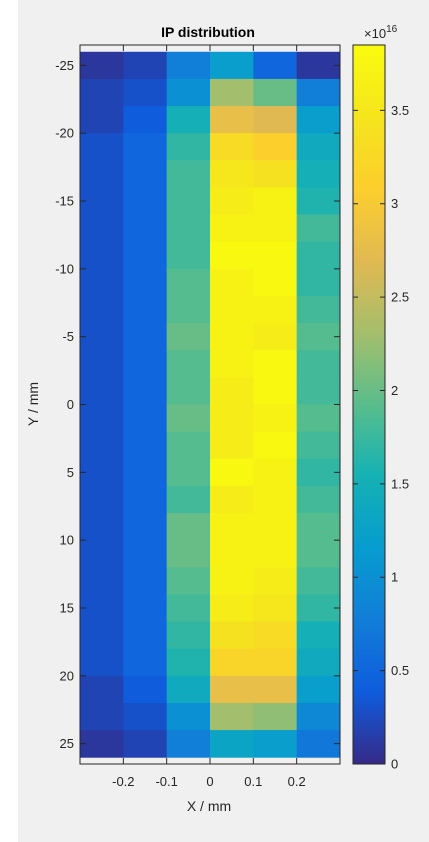 This screenshot has width=429, height=842. Describe the element at coordinates (381, 32) in the screenshot. I see `colorbar-exponent: ×10¹⁶` at that location.